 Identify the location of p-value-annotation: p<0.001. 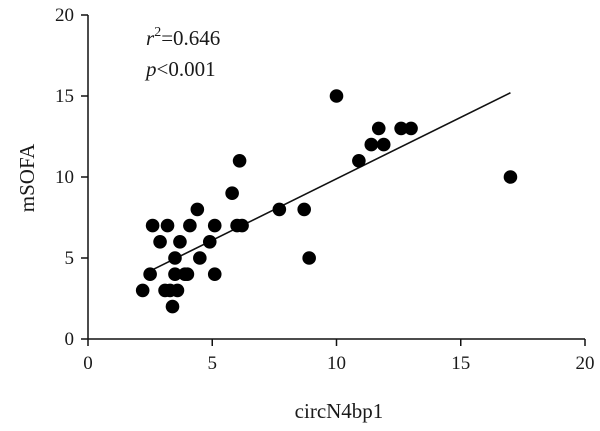
(180, 69).